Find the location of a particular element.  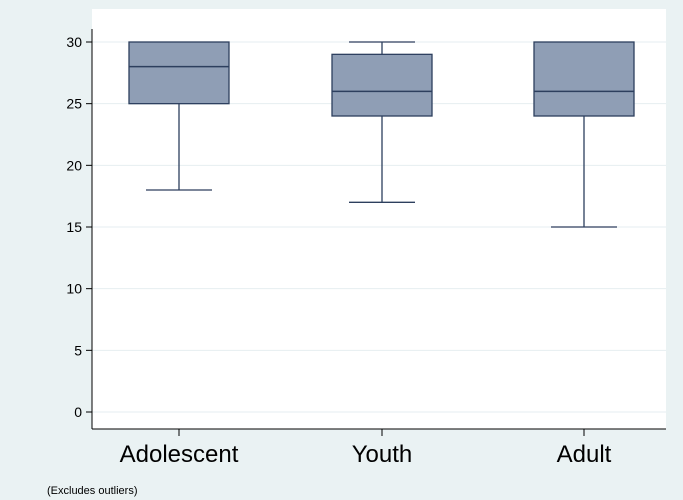

y-tick-label: 0 is located at coordinates (78, 412).